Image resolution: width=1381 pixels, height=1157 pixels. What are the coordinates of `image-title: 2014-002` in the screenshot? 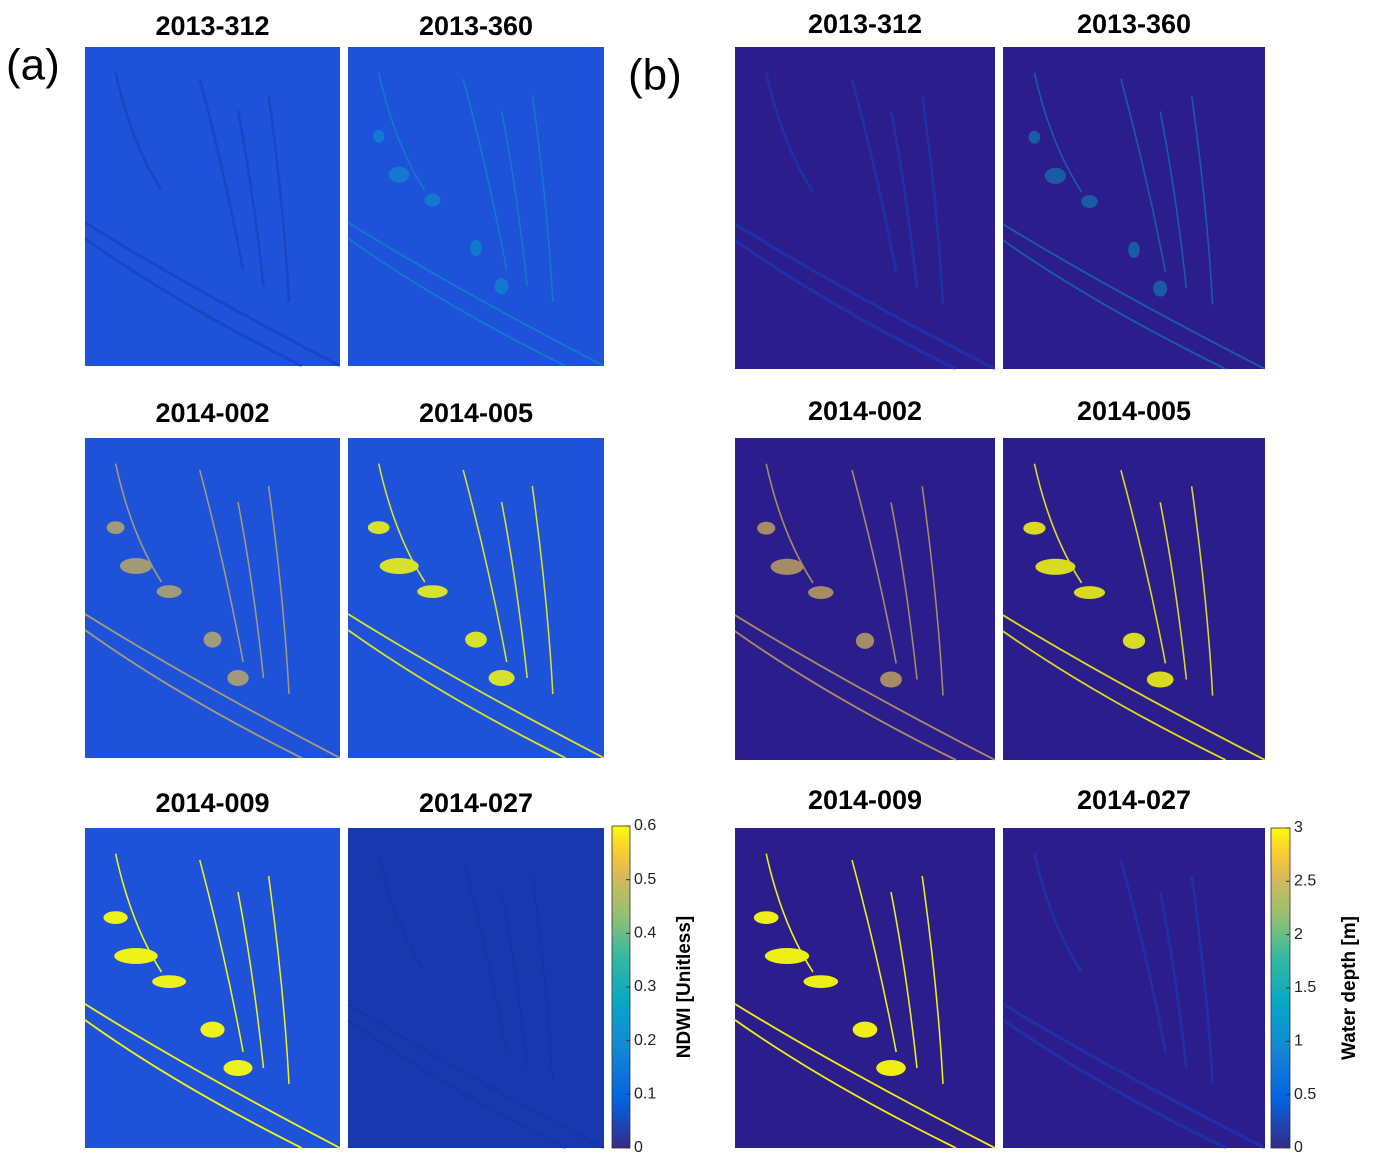 It's located at (865, 411).